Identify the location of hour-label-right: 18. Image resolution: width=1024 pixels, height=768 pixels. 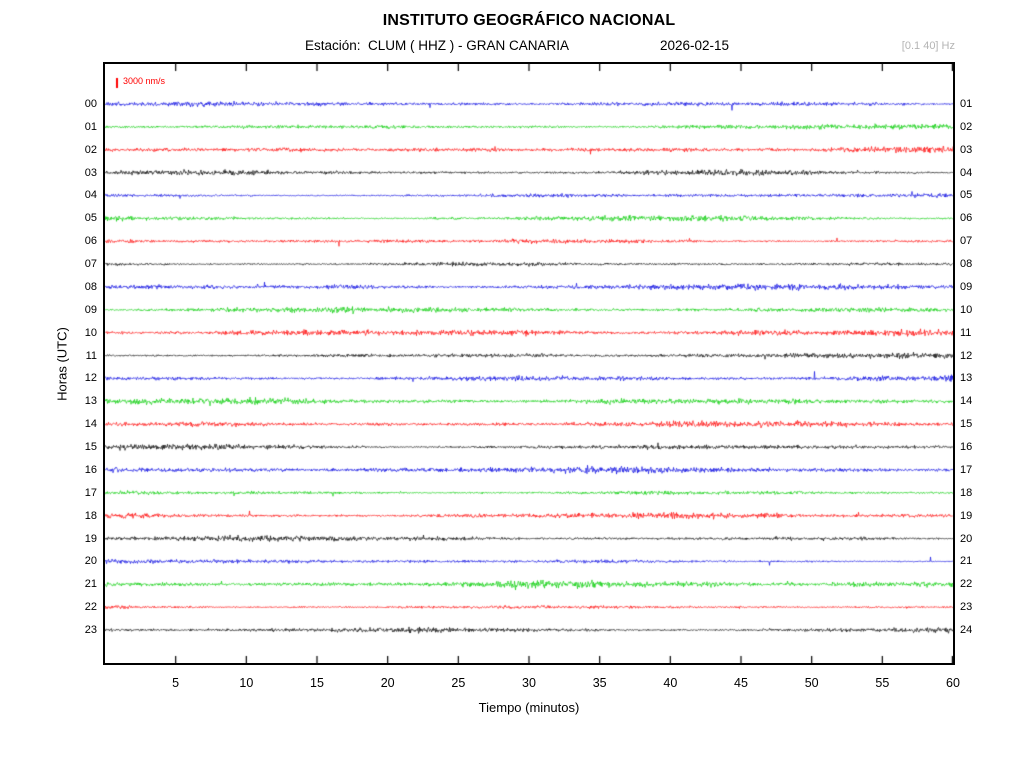
(966, 492).